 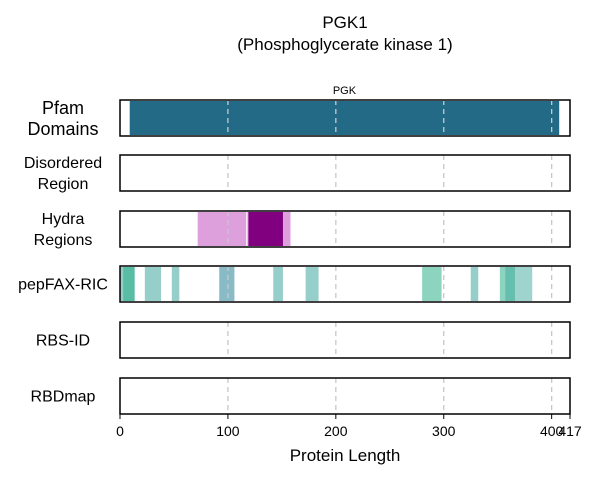 I want to click on track-frame-pfam, so click(x=345, y=118).